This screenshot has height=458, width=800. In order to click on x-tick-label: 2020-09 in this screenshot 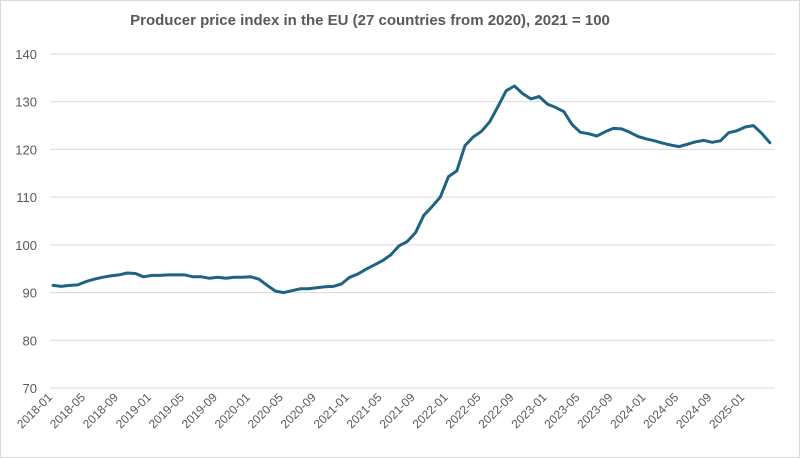, I will do `click(298, 410)`.